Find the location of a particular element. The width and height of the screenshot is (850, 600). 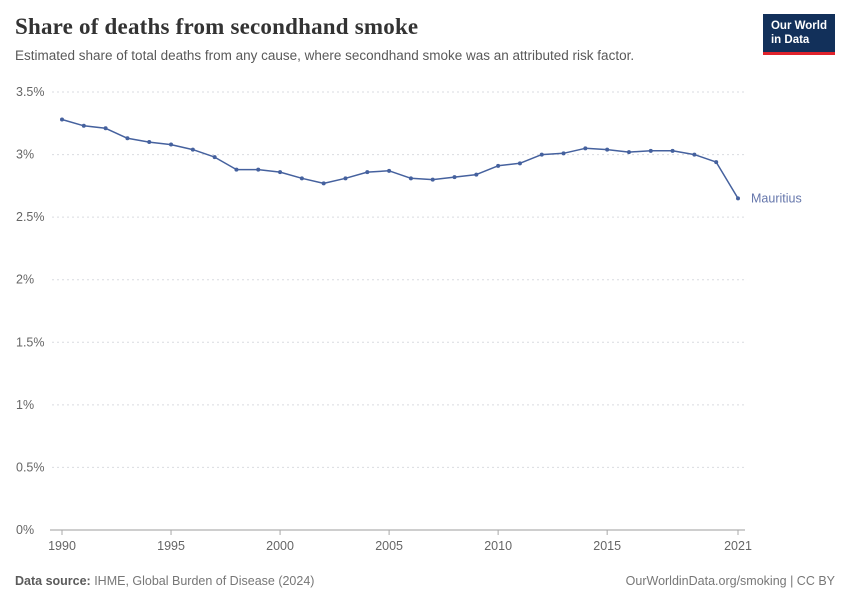

x-tick-label: 2000 is located at coordinates (280, 546).